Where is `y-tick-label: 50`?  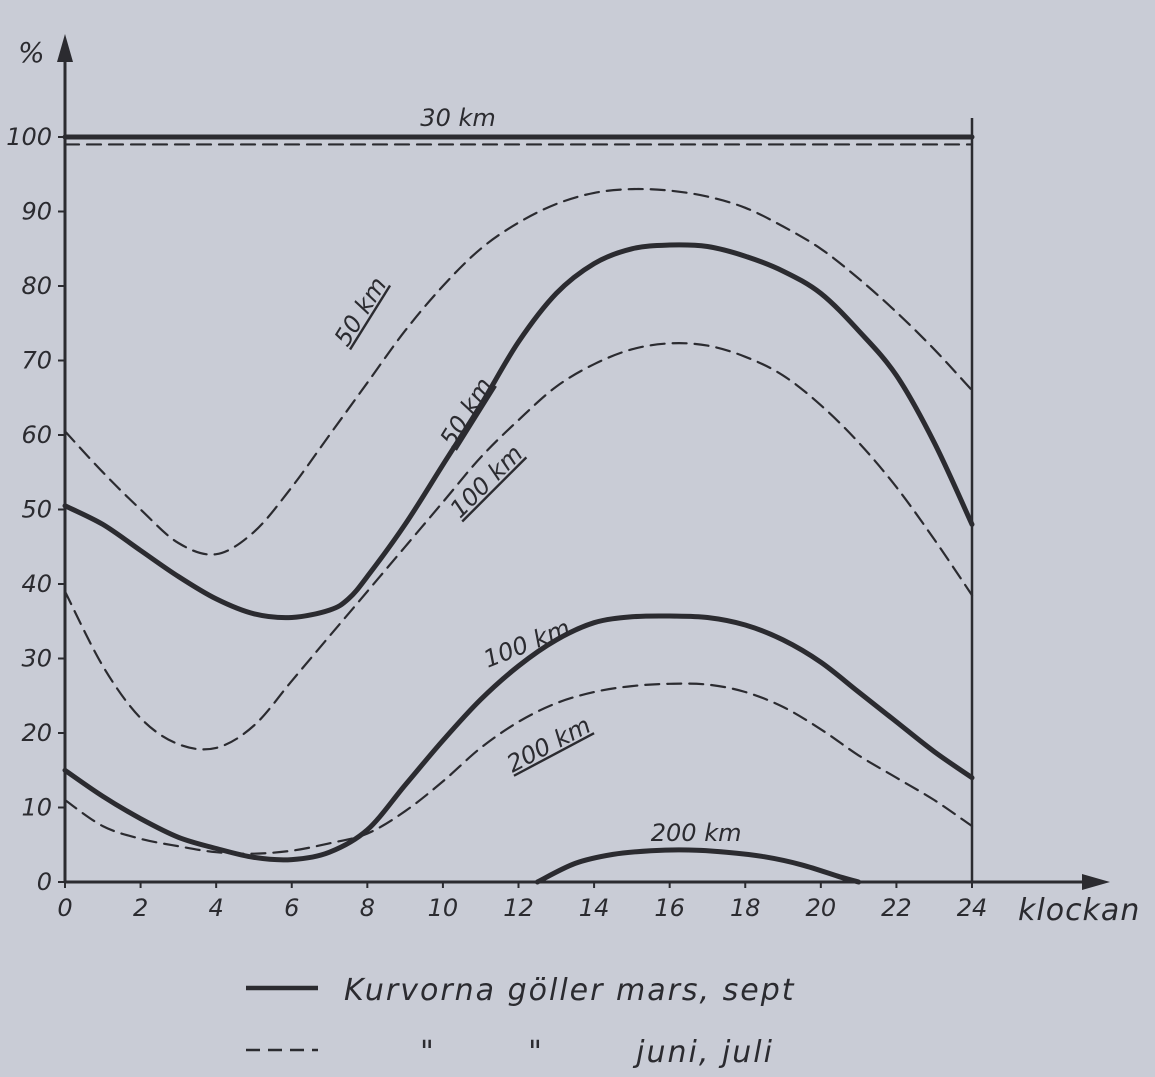
y-tick-label: 50 is located at coordinates (36, 510).